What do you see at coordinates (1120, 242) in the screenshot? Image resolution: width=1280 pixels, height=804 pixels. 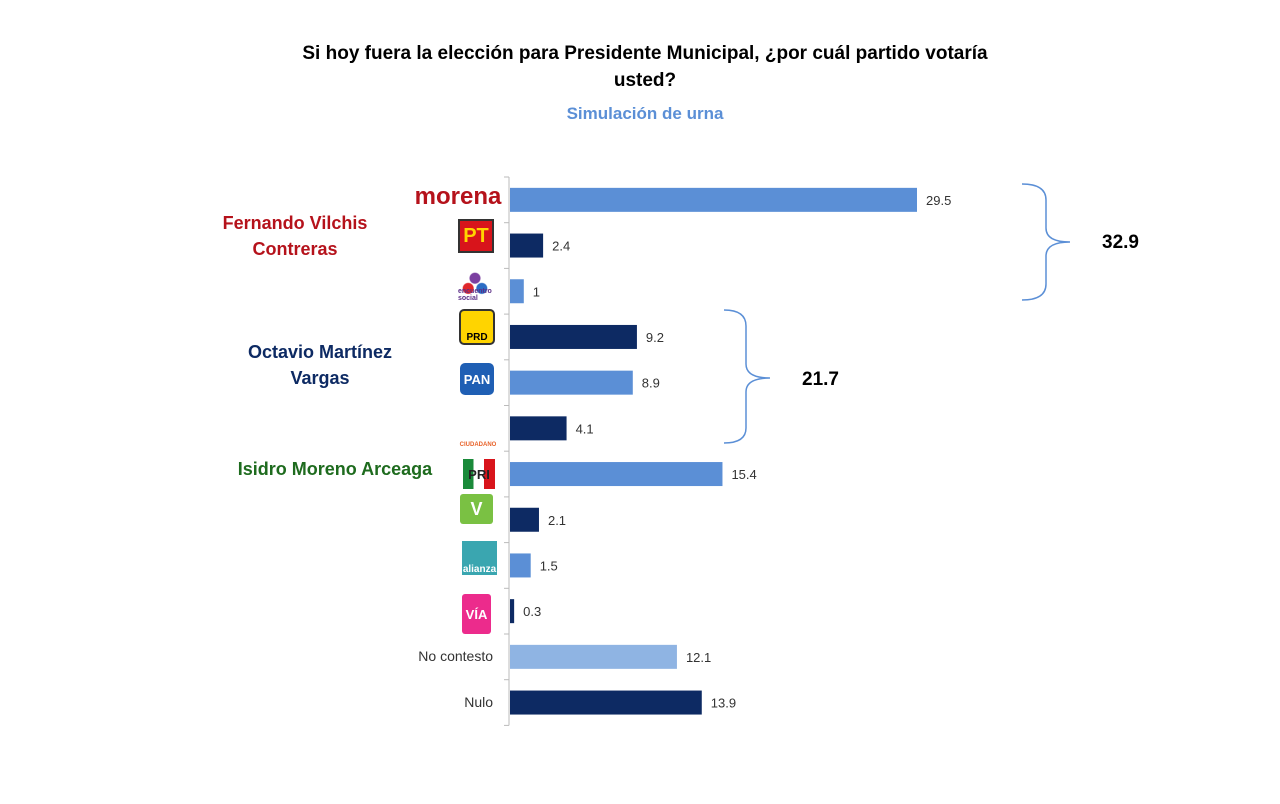 I see `group-total-vilchis: 32.9` at bounding box center [1120, 242].